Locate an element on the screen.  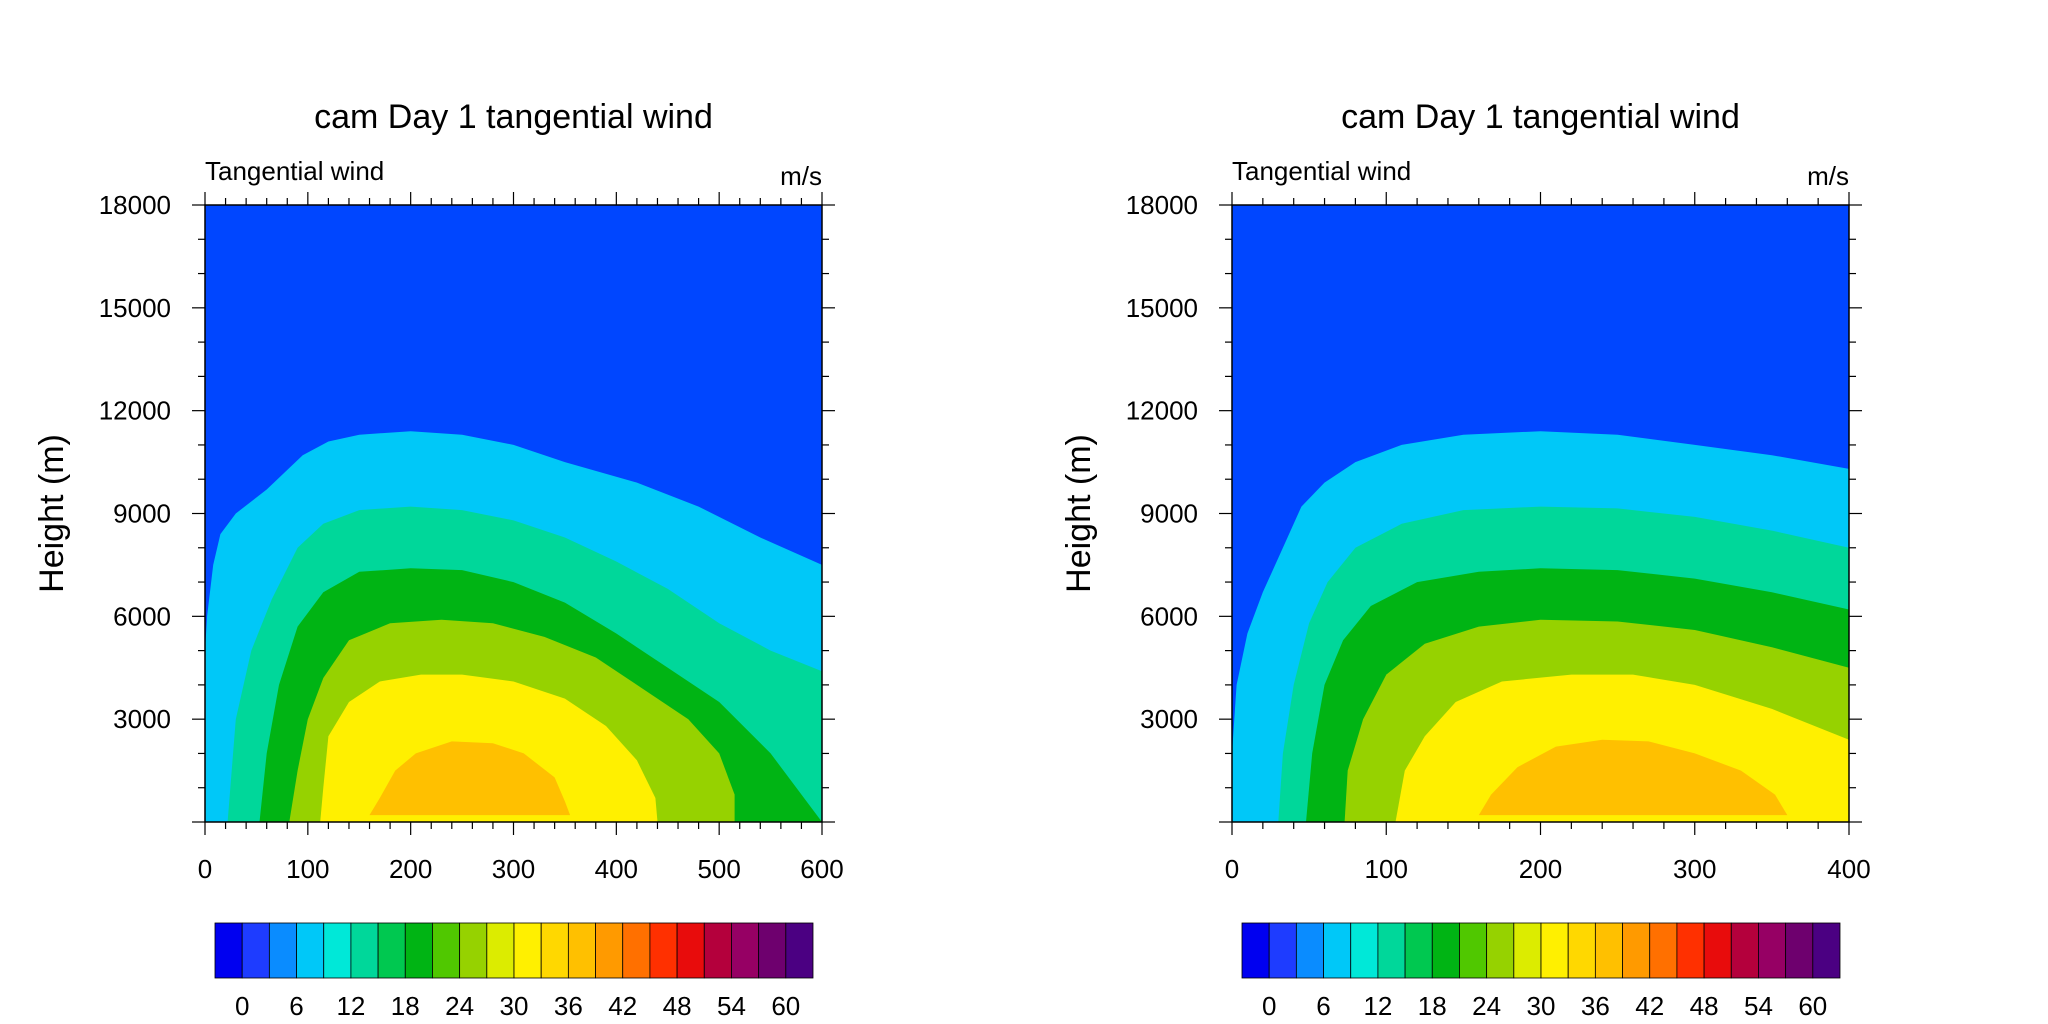
colorbar-label: 30 is located at coordinates (514, 1006).